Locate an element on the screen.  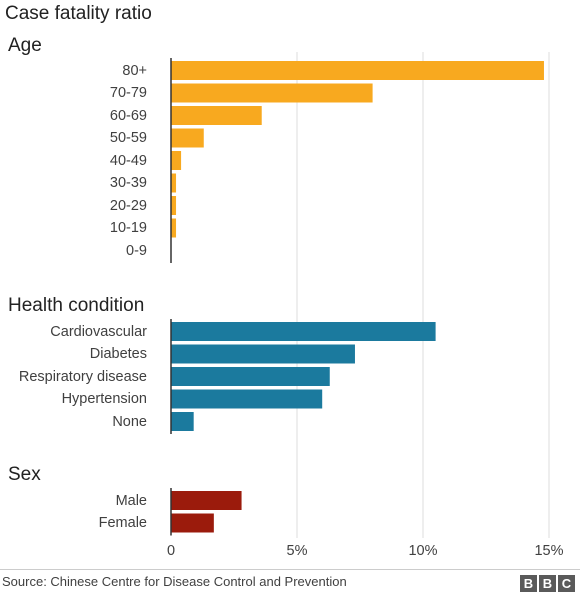
category-label: 20-29 is located at coordinates (128, 205).